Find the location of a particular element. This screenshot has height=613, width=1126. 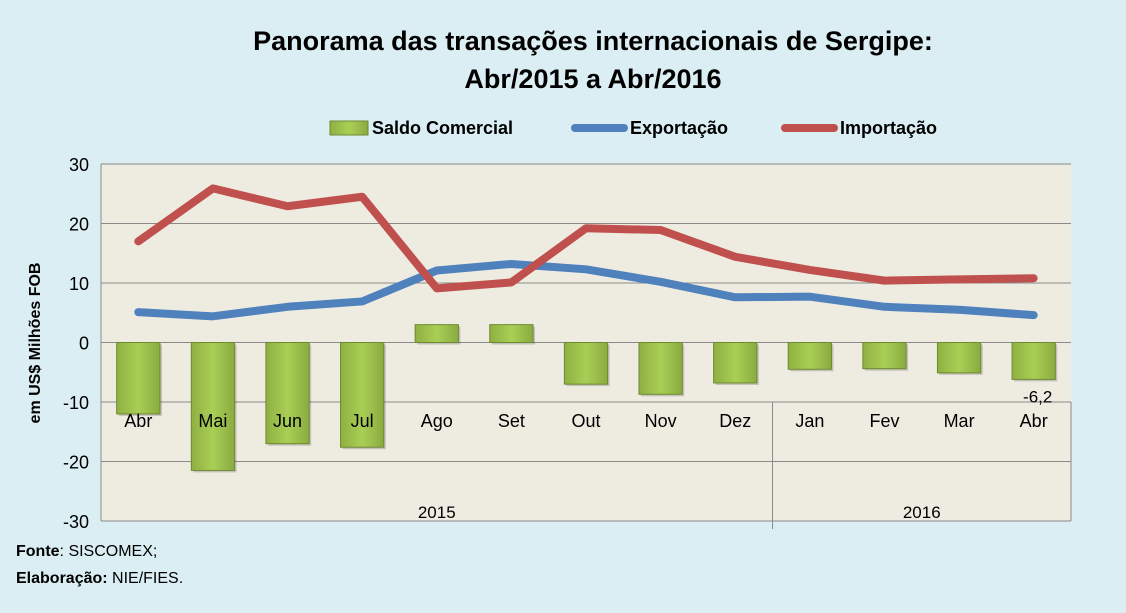

y-tick-label: 20 is located at coordinates (79, 225).